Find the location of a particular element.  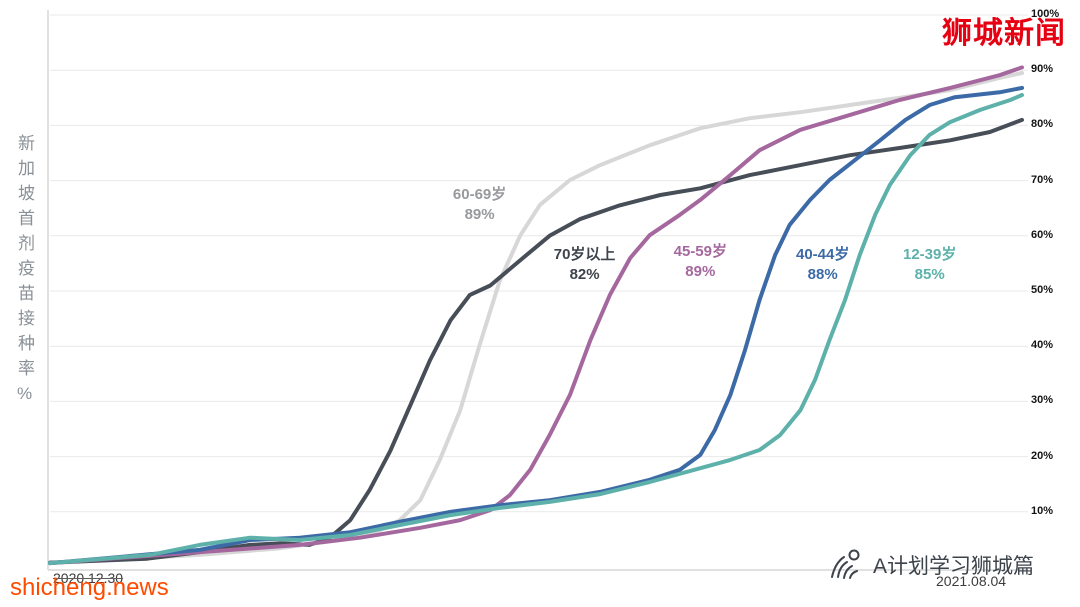

brand-text: A计划学习狮城篇 is located at coordinates (953, 566).